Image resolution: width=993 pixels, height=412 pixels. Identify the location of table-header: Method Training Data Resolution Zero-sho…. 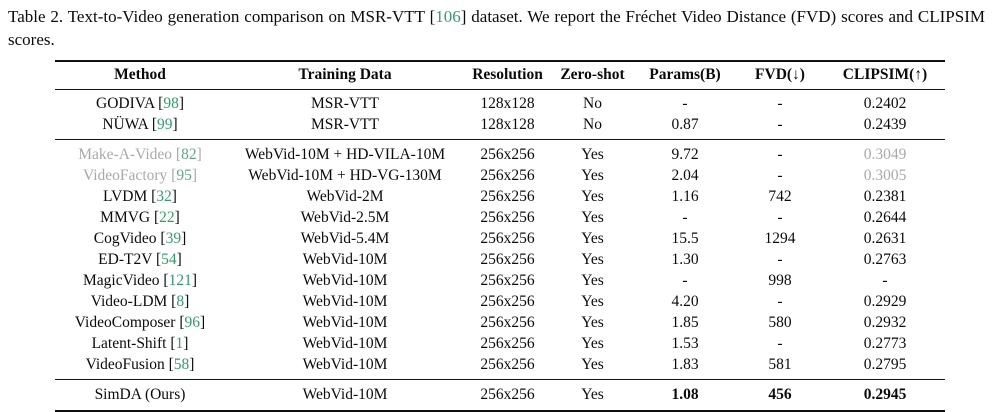
(500, 76).